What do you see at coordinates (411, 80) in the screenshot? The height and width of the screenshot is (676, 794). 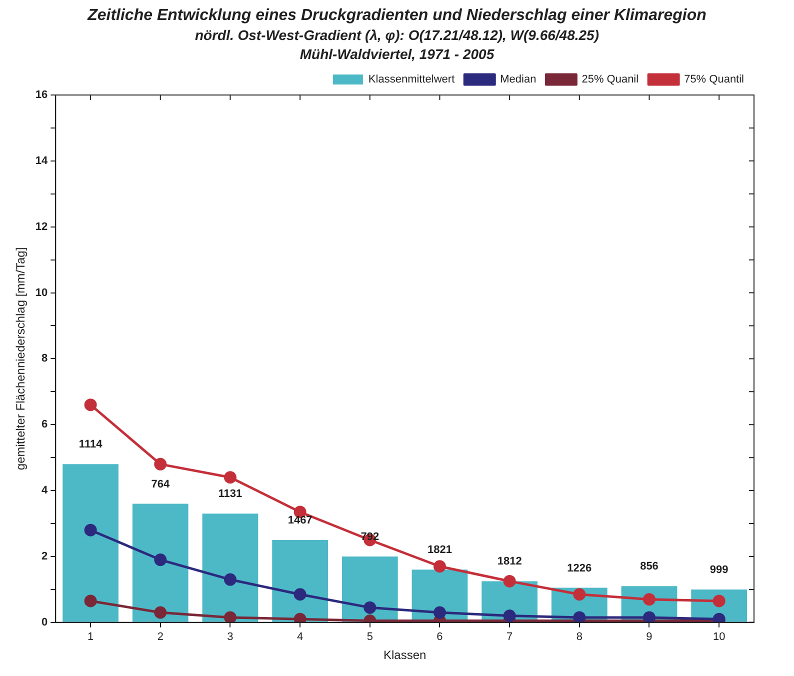 I see `legend-label: Klassenmittelwert` at bounding box center [411, 80].